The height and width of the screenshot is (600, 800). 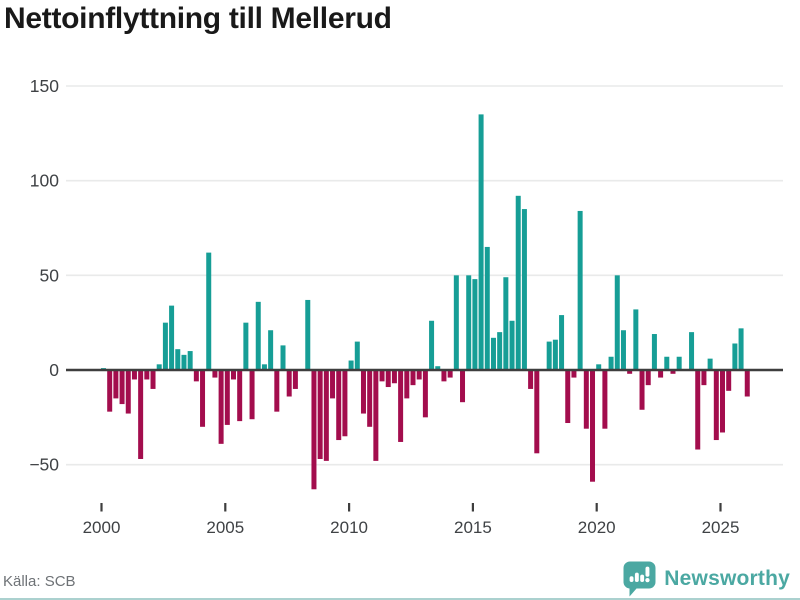 What do you see at coordinates (721, 527) in the screenshot?
I see `x-tick-label: 2025` at bounding box center [721, 527].